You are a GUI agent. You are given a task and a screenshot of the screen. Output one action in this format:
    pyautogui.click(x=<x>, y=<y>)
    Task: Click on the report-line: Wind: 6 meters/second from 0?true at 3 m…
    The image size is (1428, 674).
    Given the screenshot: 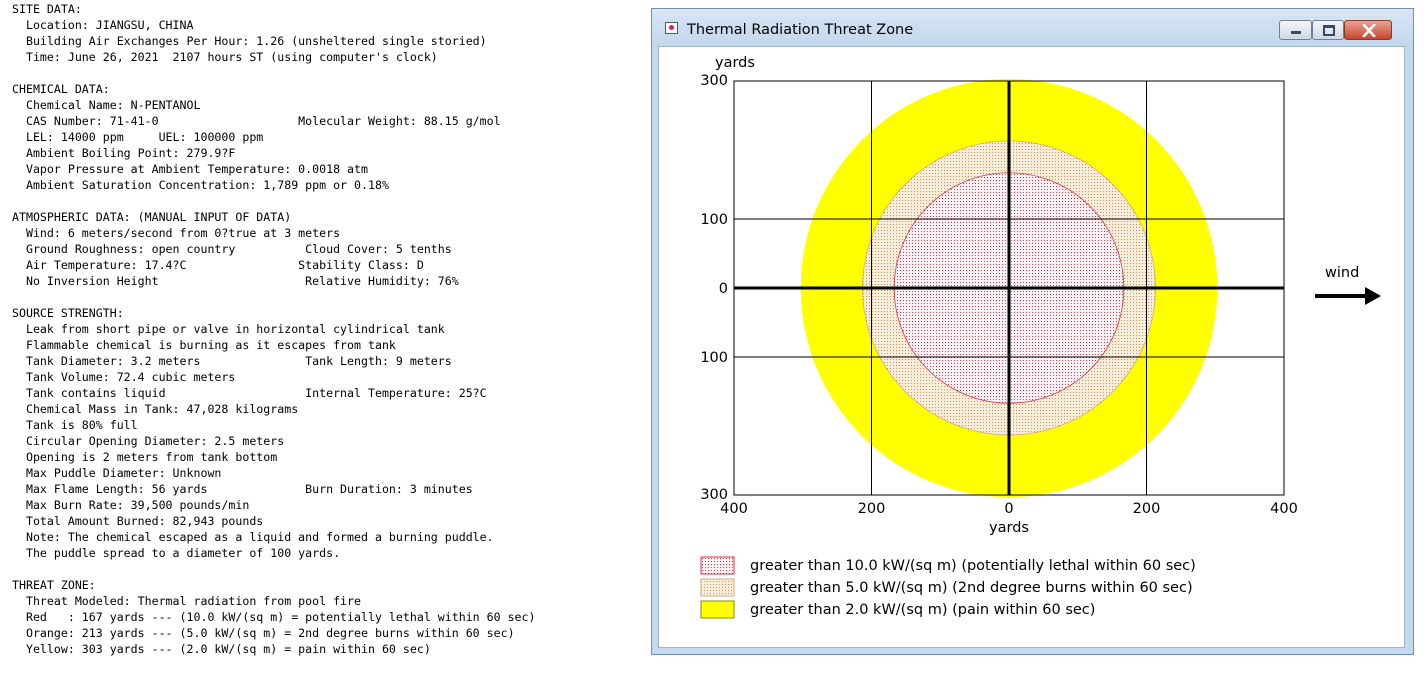 What is the action you would take?
    pyautogui.click(x=176, y=233)
    